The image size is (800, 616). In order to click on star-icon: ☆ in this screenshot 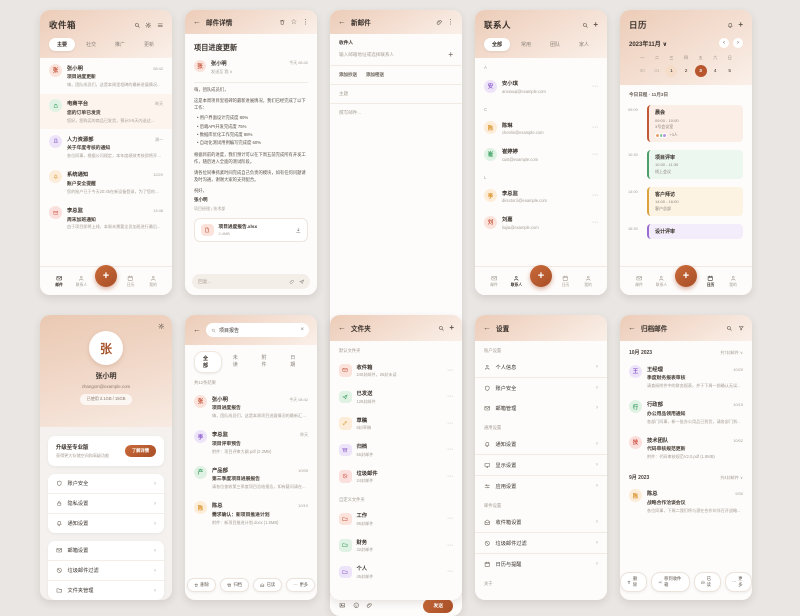, I will do `click(293, 22)`.